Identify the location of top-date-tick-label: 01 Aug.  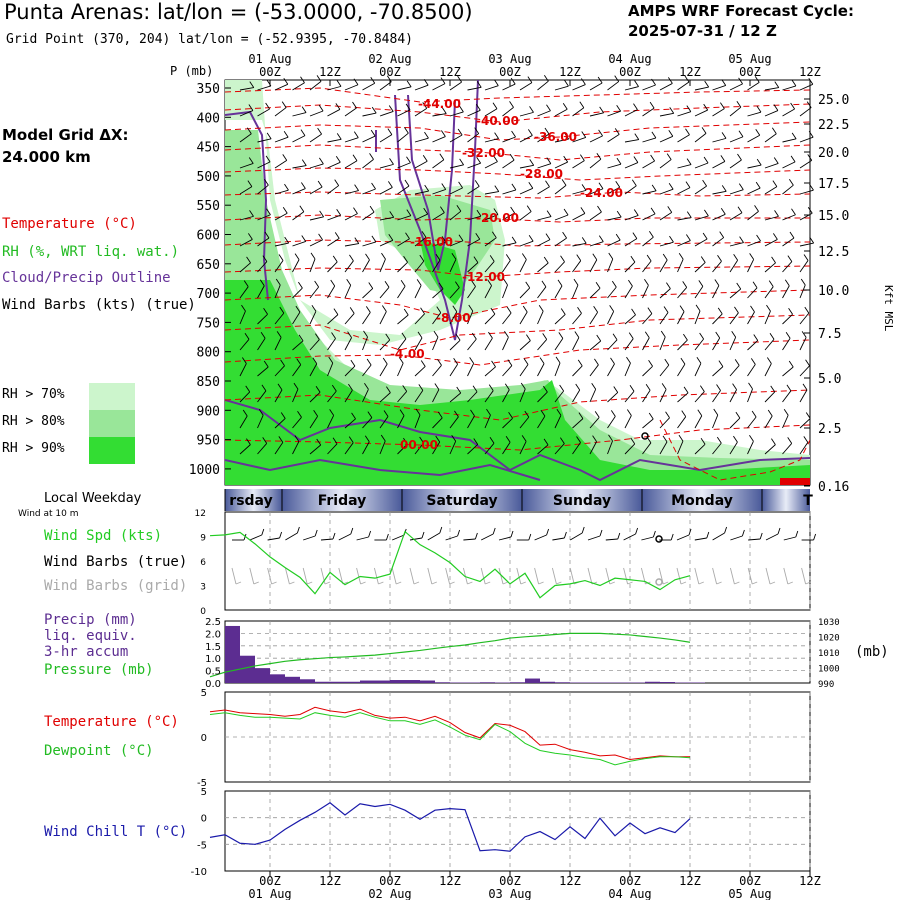
(269, 59).